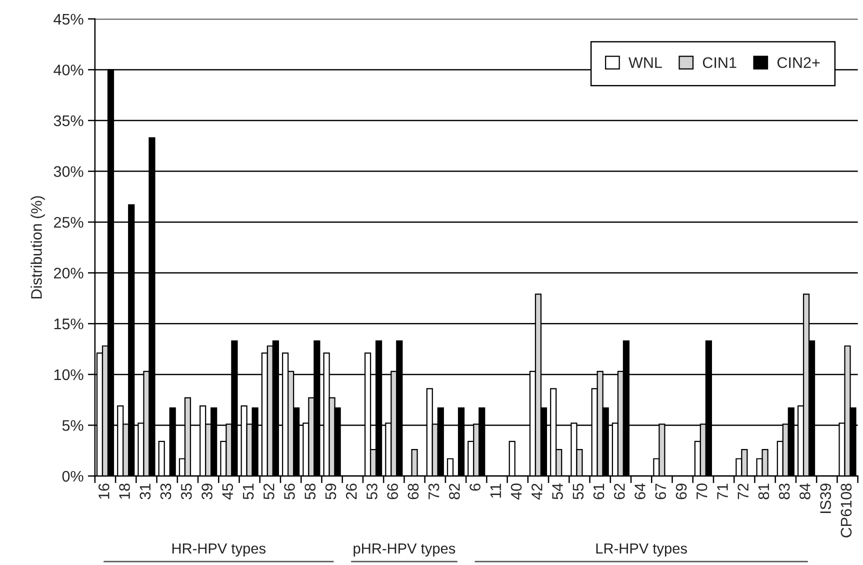 Image resolution: width=863 pixels, height=565 pixels. What do you see at coordinates (645, 62) in the screenshot?
I see `legend-label: WNL` at bounding box center [645, 62].